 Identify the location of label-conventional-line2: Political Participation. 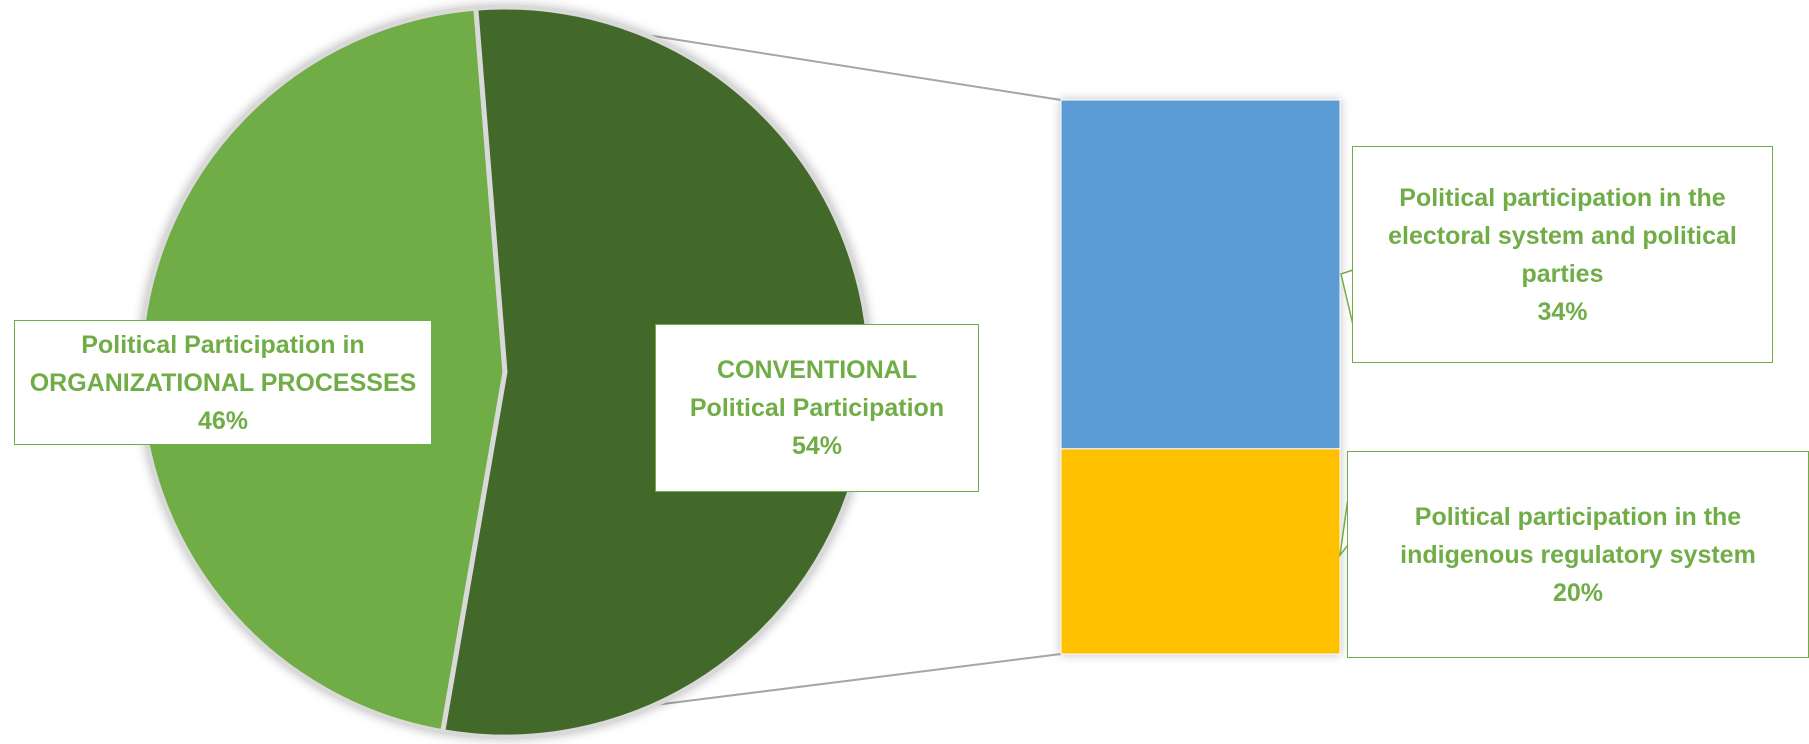
(817, 408).